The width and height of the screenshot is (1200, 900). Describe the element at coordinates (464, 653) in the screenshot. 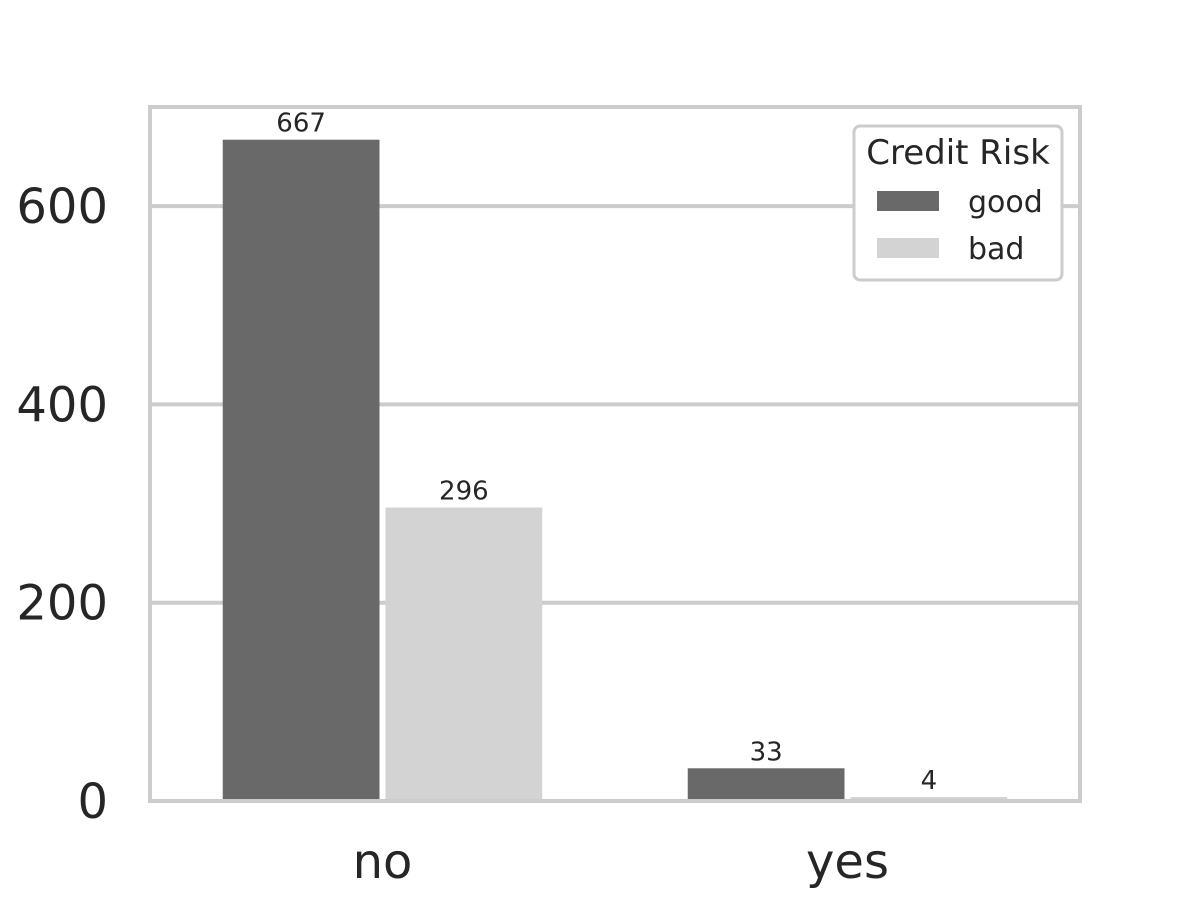

I see `bar-no-bad` at that location.